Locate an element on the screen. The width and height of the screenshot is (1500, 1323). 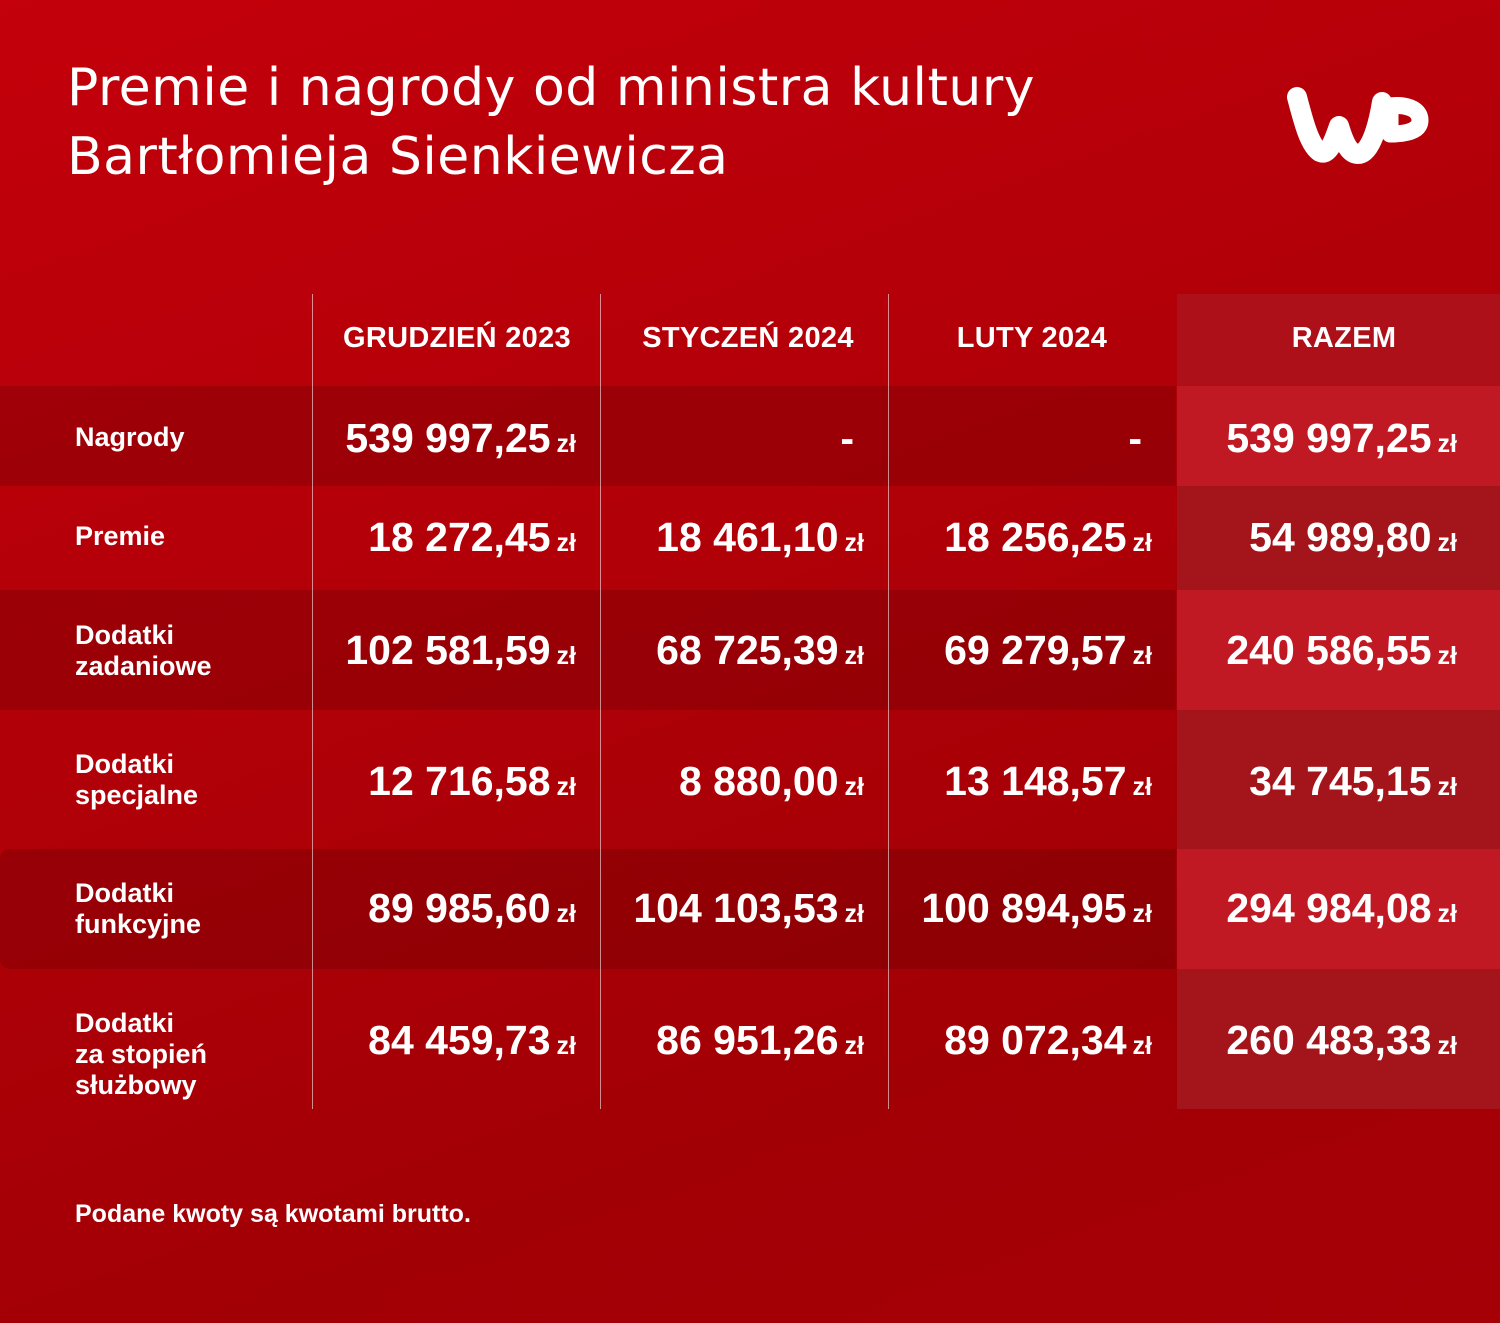
table-cell: 34 745,15 zł is located at coordinates (1353, 781).